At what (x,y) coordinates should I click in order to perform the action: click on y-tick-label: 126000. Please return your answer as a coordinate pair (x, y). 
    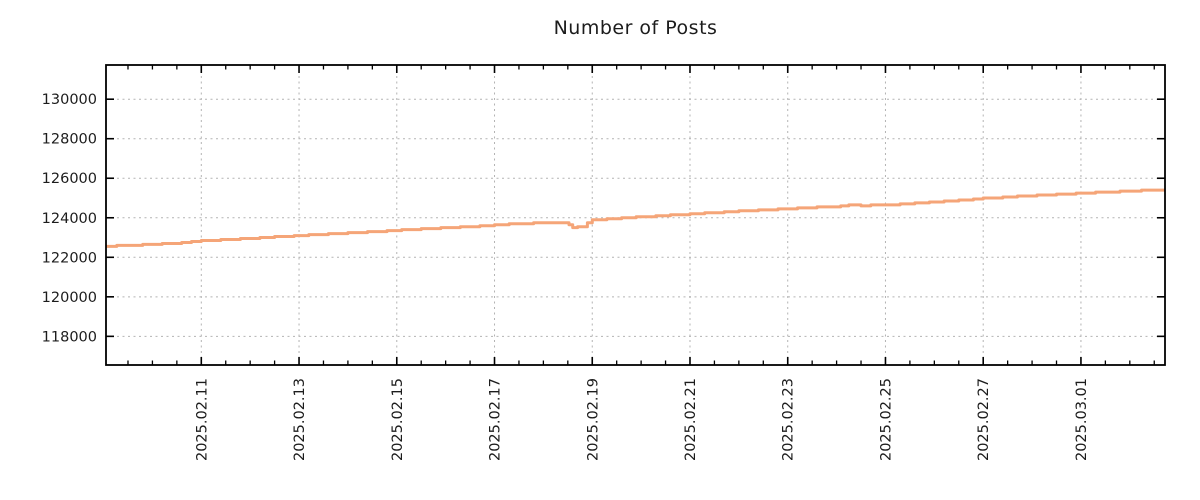
    Looking at the image, I should click on (69, 179).